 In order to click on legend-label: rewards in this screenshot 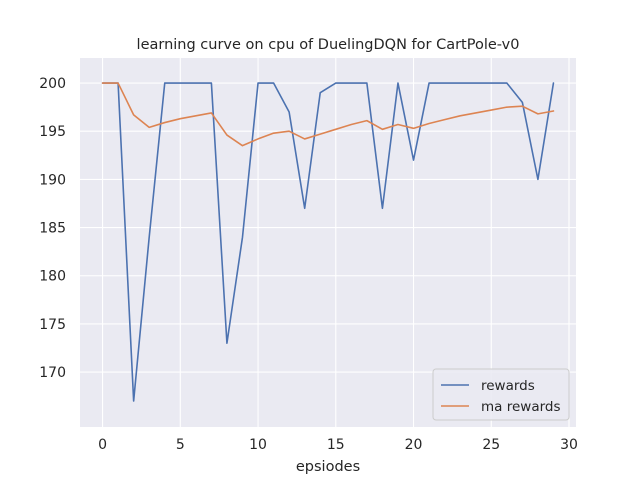, I will do `click(508, 386)`.